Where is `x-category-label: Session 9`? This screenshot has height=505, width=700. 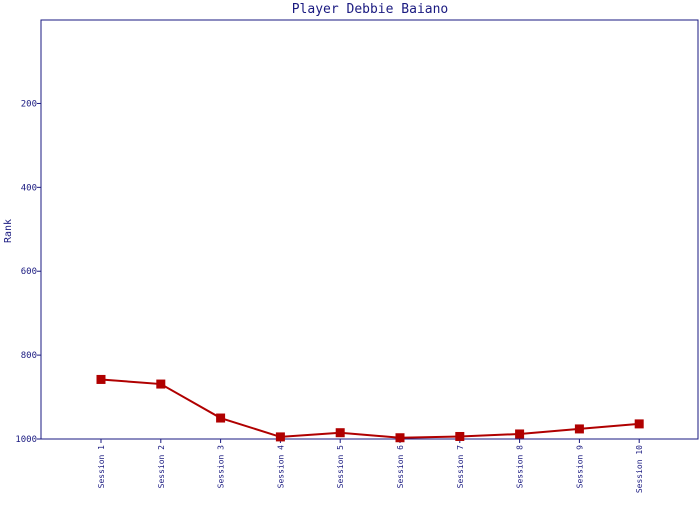
x-category-label: Session 9 is located at coordinates (579, 467).